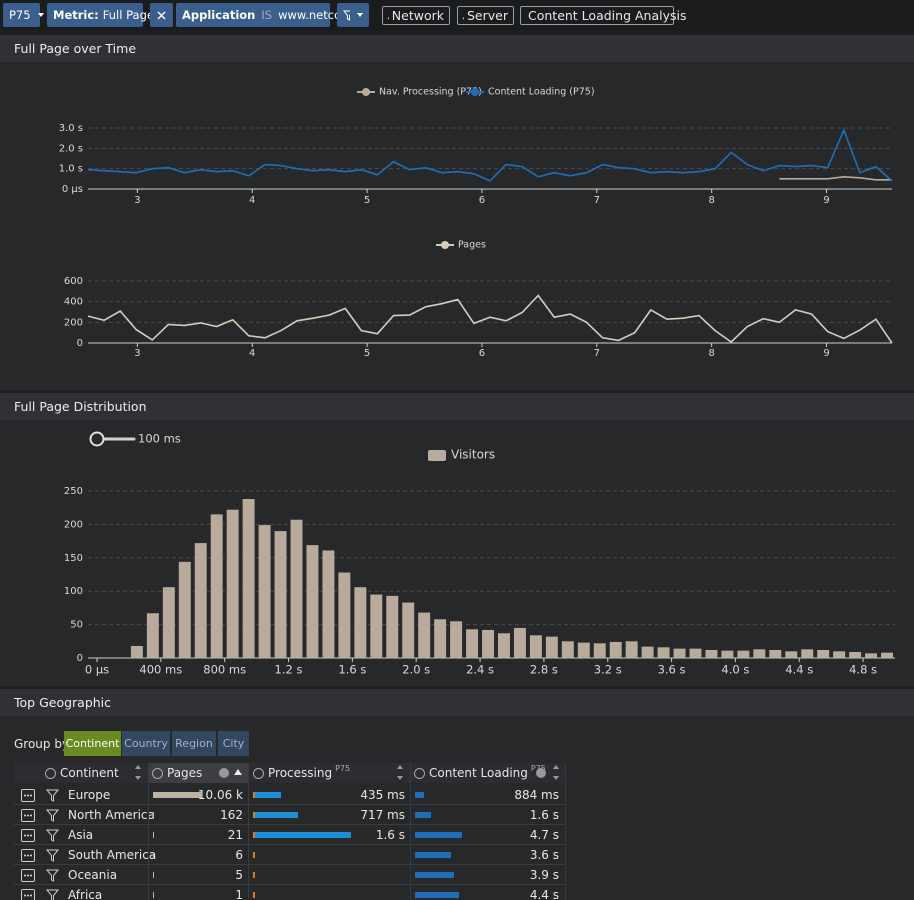  I want to click on metric-button: Metric: Full Page, so click(107, 15).